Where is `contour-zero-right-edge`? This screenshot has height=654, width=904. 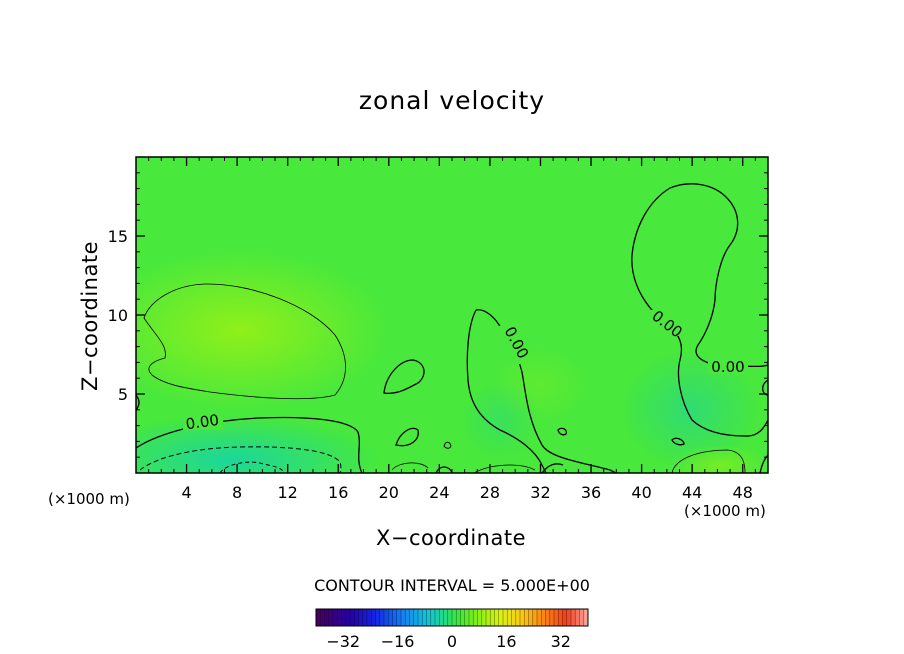 contour-zero-right-edge is located at coordinates (765, 387).